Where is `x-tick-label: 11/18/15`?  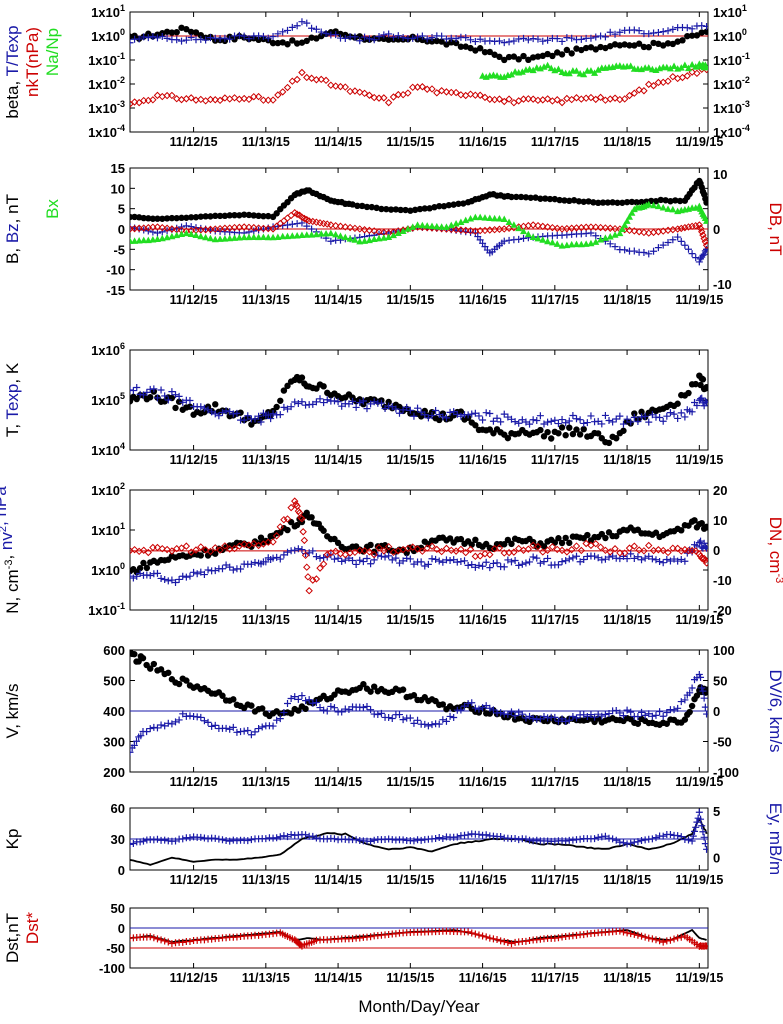
x-tick-label: 11/18/15 is located at coordinates (627, 620).